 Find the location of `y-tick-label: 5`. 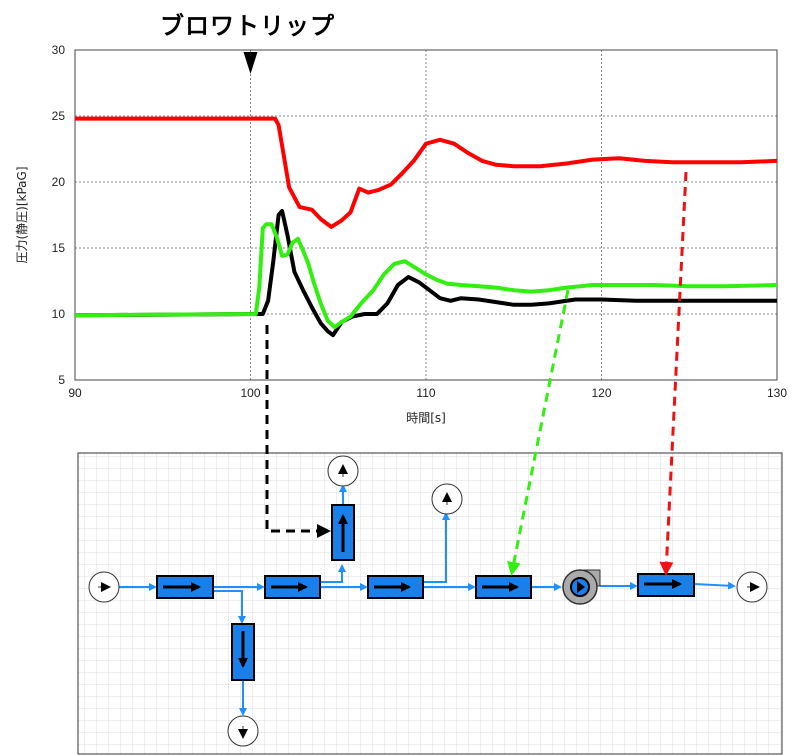

y-tick-label: 5 is located at coordinates (61, 380).